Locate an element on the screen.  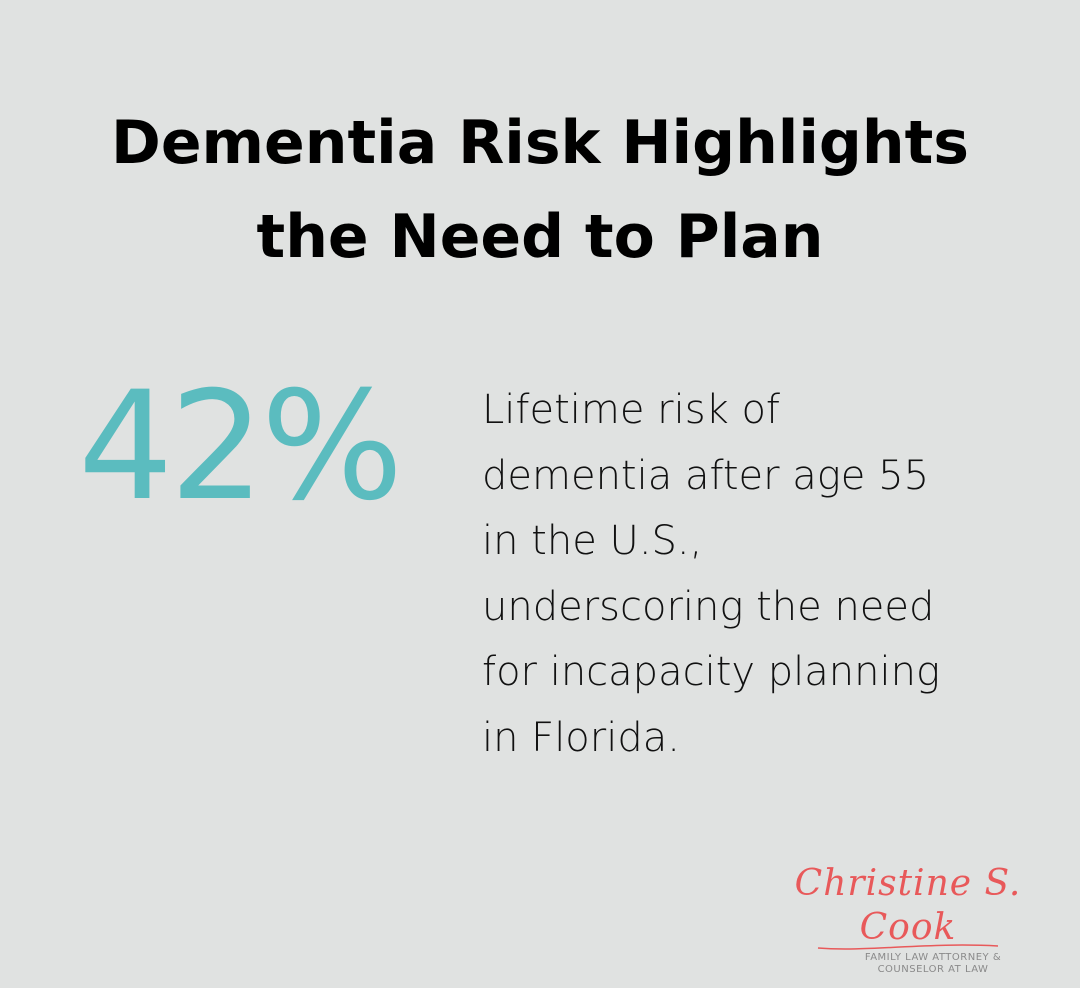
description-line: in the U.S., is located at coordinates (592, 541).